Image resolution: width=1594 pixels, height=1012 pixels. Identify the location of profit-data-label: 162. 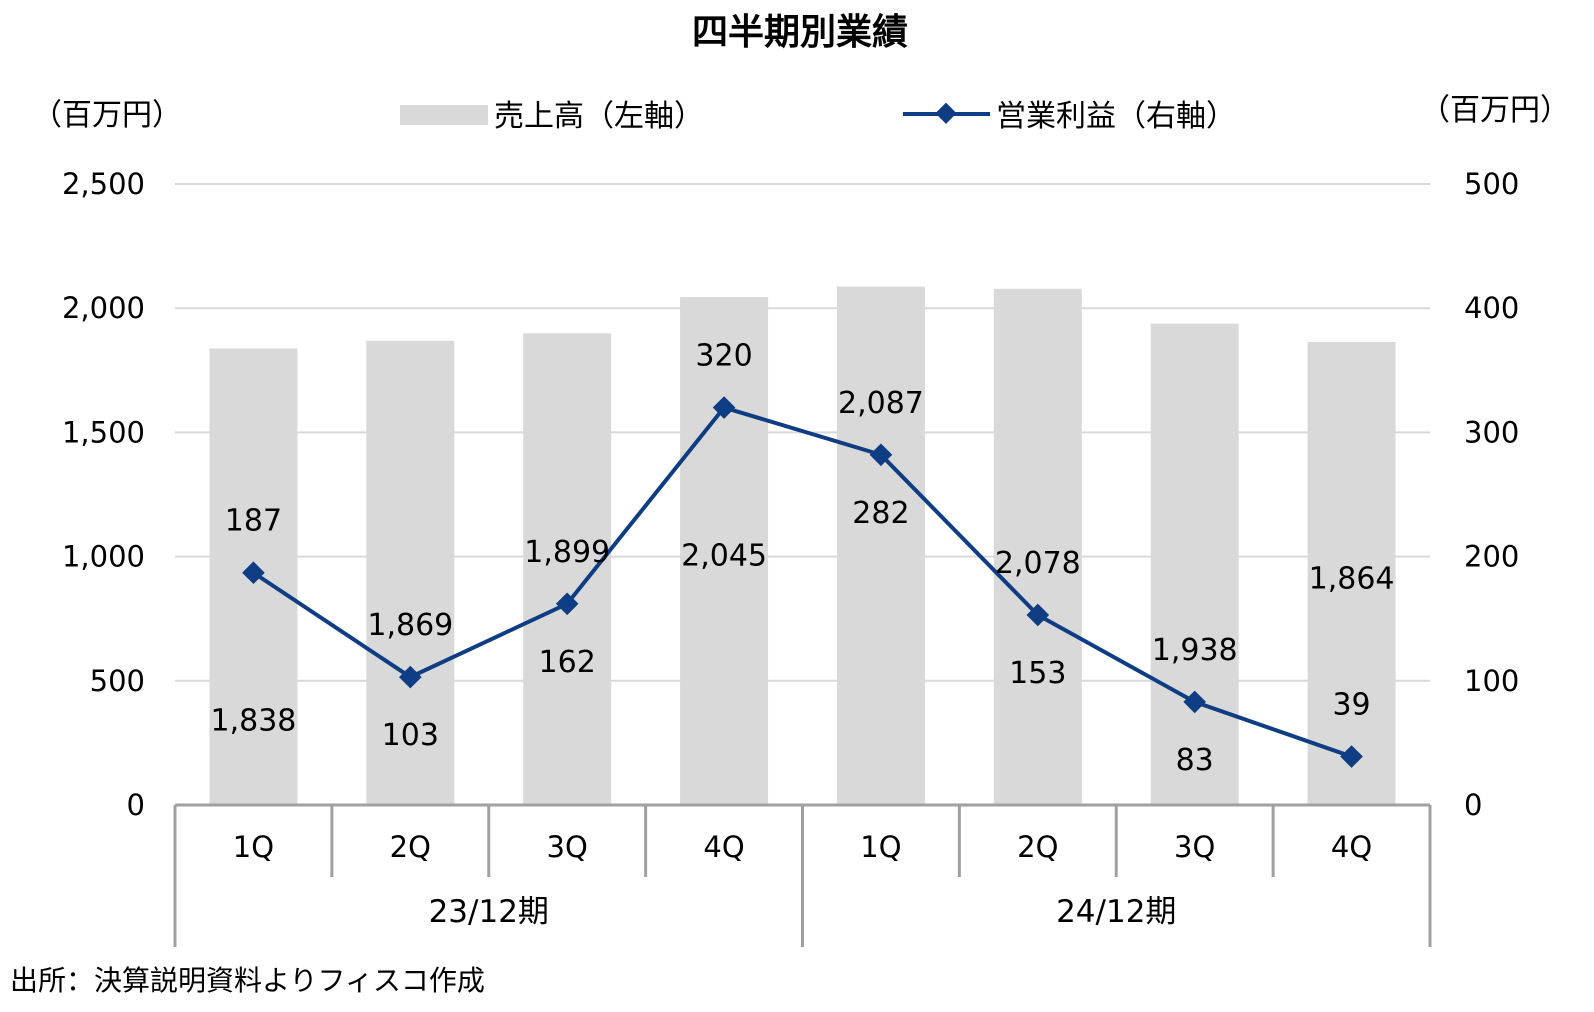
(567, 662).